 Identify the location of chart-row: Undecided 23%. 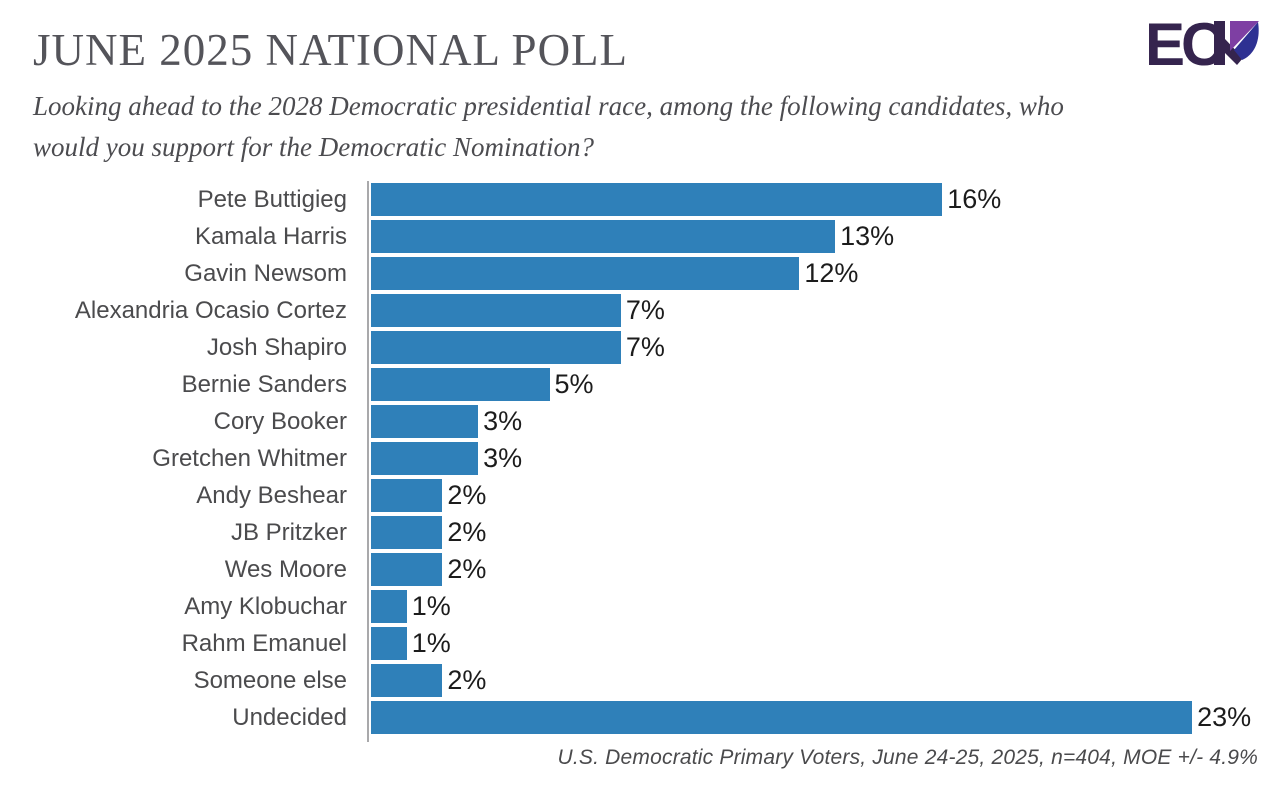
(646, 718).